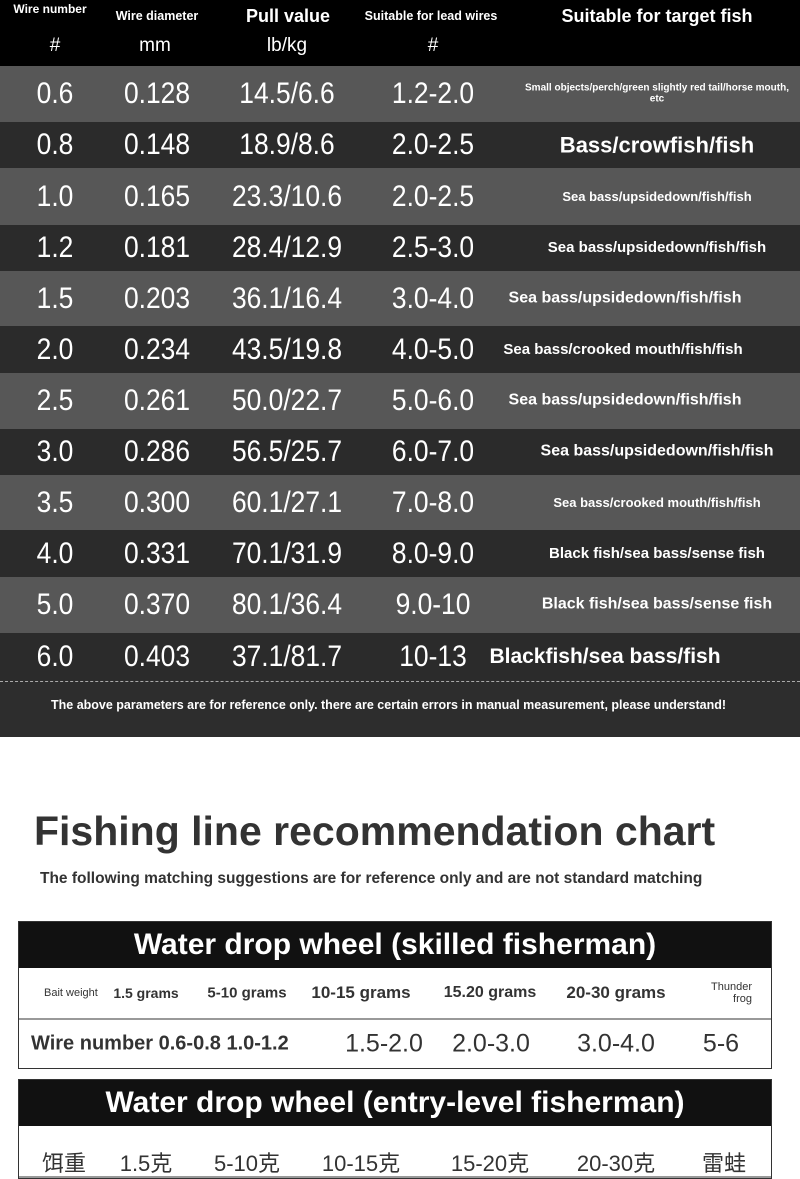 The image size is (800, 1179). Describe the element at coordinates (155, 45) in the screenshot. I see `unit-wire-diameter: mm` at that location.